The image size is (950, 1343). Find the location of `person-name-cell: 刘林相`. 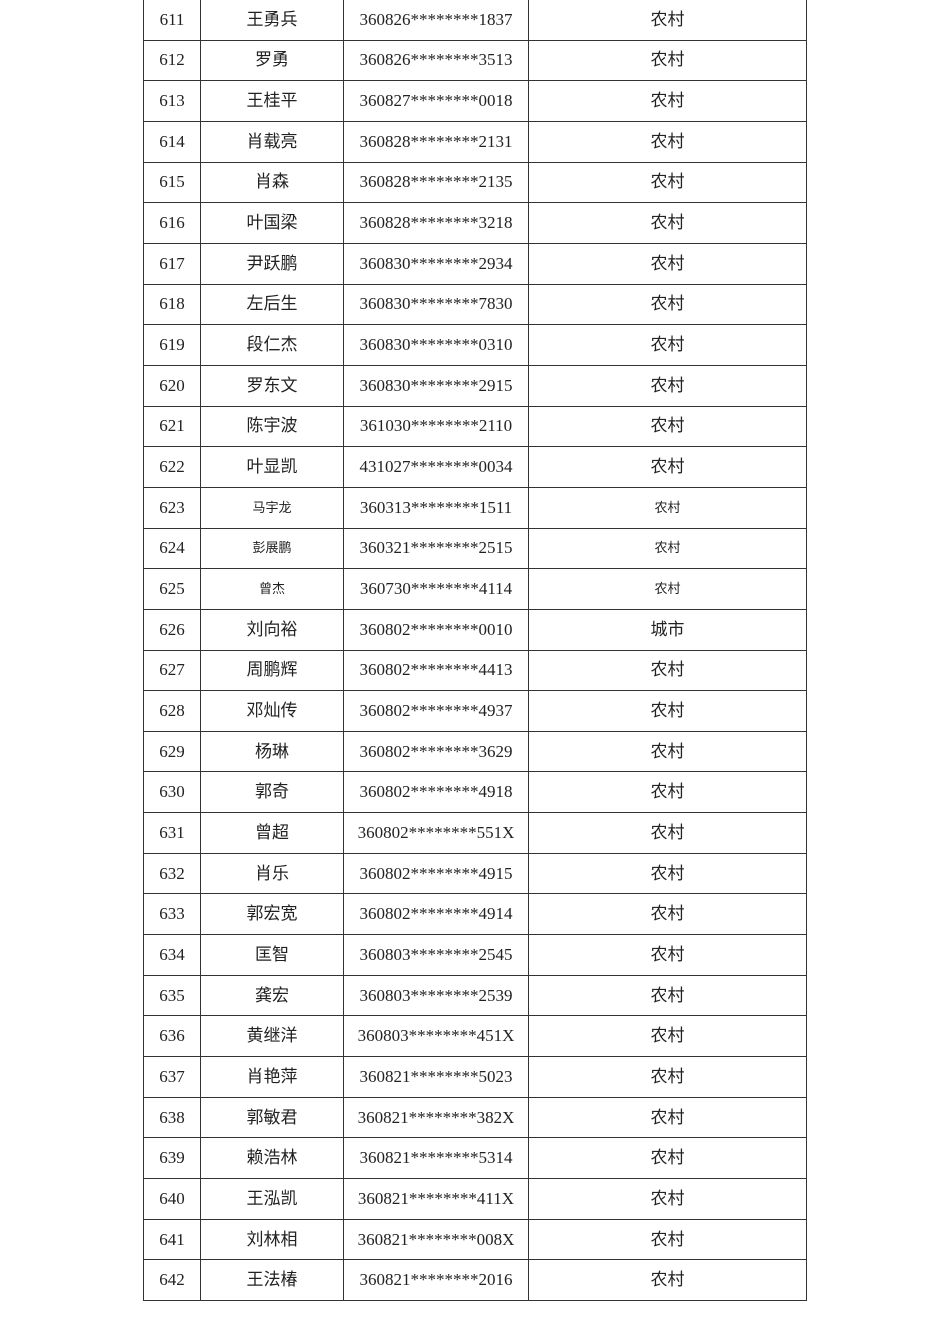

person-name-cell: 刘林相 is located at coordinates (272, 1239).